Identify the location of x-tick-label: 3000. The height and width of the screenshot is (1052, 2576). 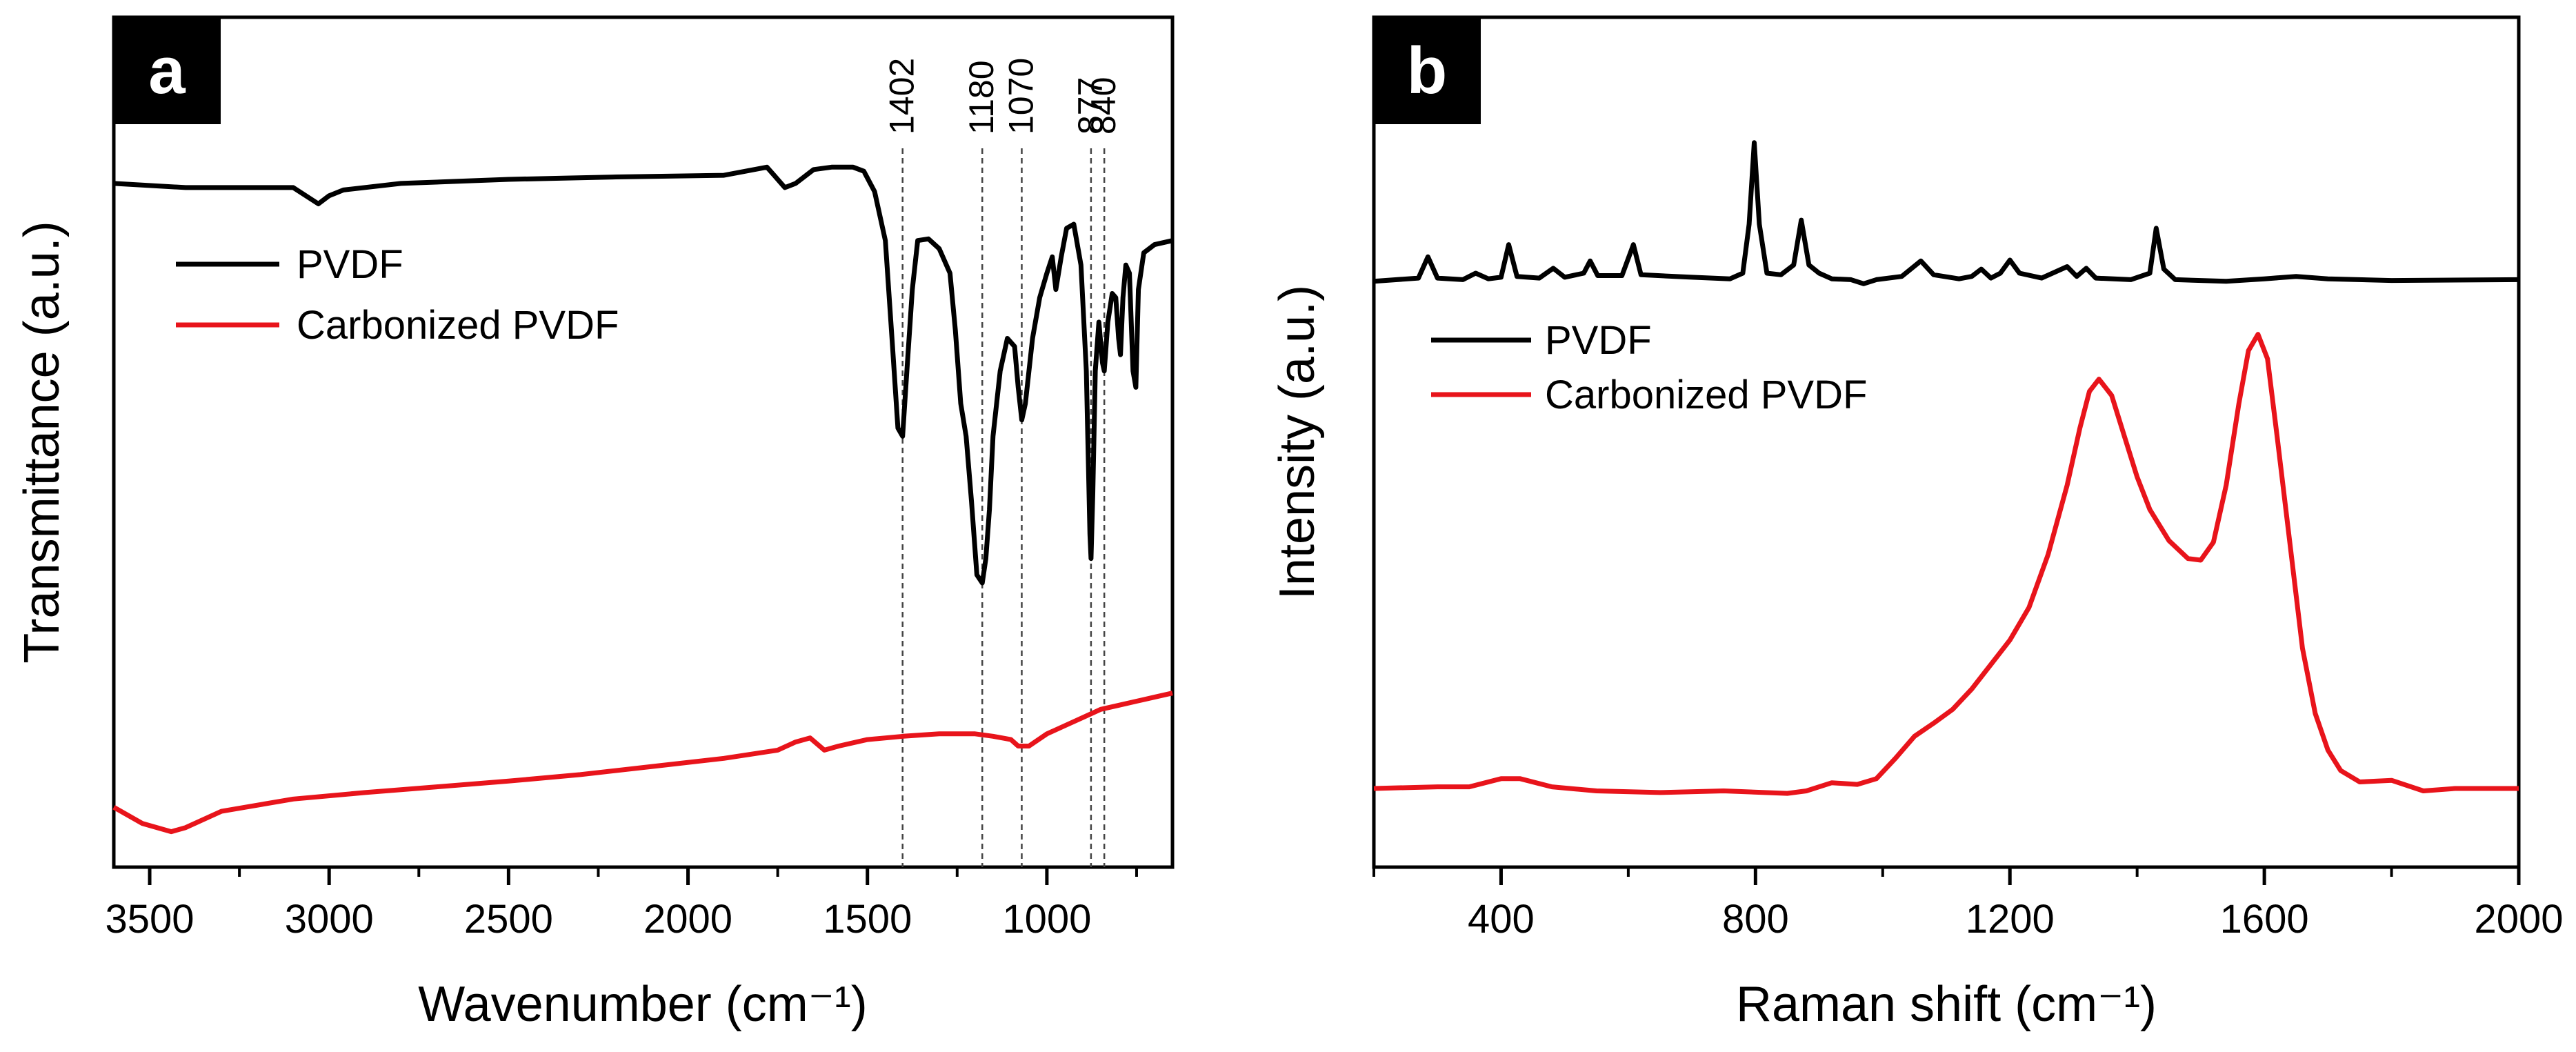
(329, 919).